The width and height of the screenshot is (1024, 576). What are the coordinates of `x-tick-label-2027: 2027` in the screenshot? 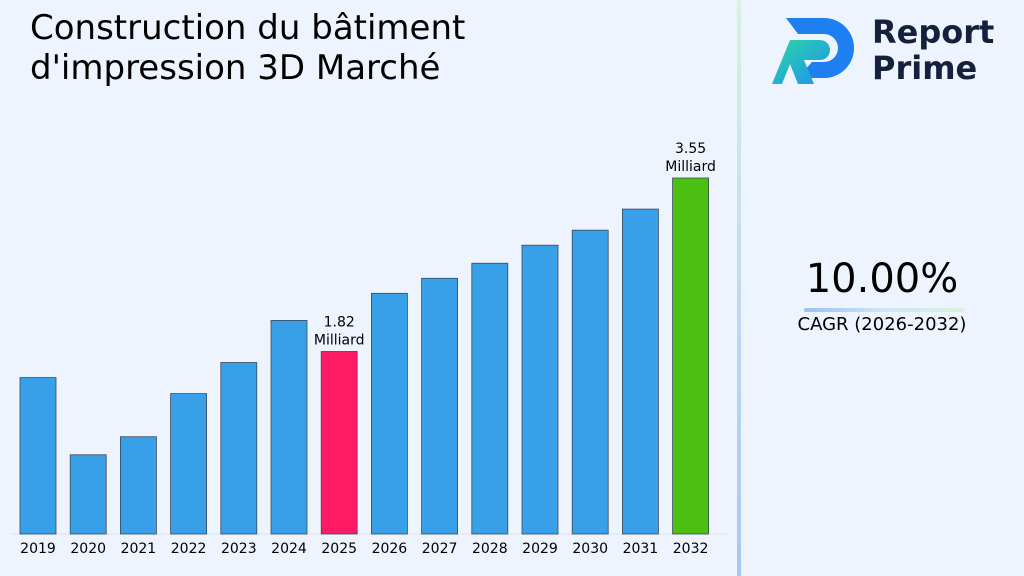 It's located at (440, 549).